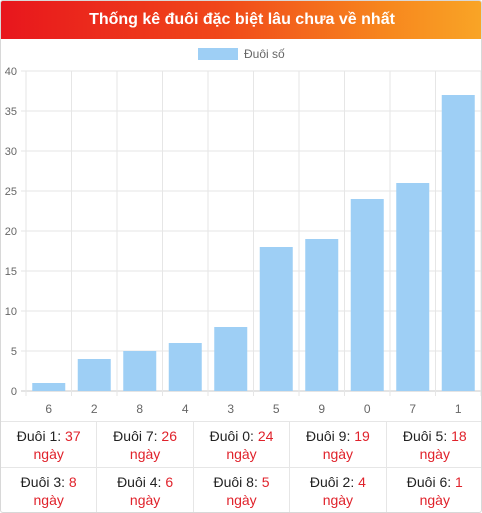 The image size is (482, 513). Describe the element at coordinates (49, 445) in the screenshot. I see `stat-cell-1: Đuôi 1: 37 ngày` at that location.